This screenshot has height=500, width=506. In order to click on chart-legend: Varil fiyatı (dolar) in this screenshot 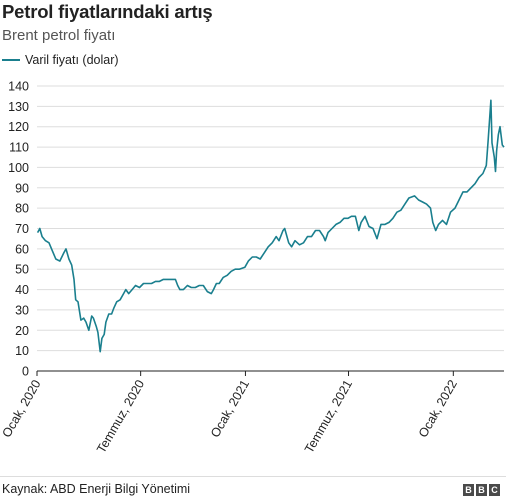, I will do `click(60, 60)`.